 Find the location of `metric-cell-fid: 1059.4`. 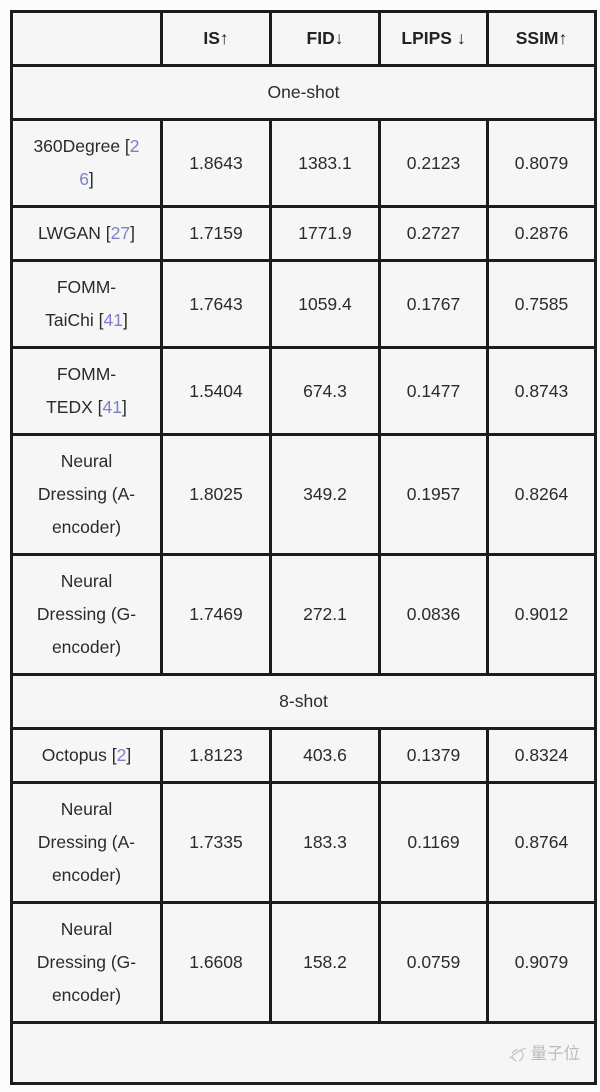

metric-cell-fid: 1059.4 is located at coordinates (325, 304).